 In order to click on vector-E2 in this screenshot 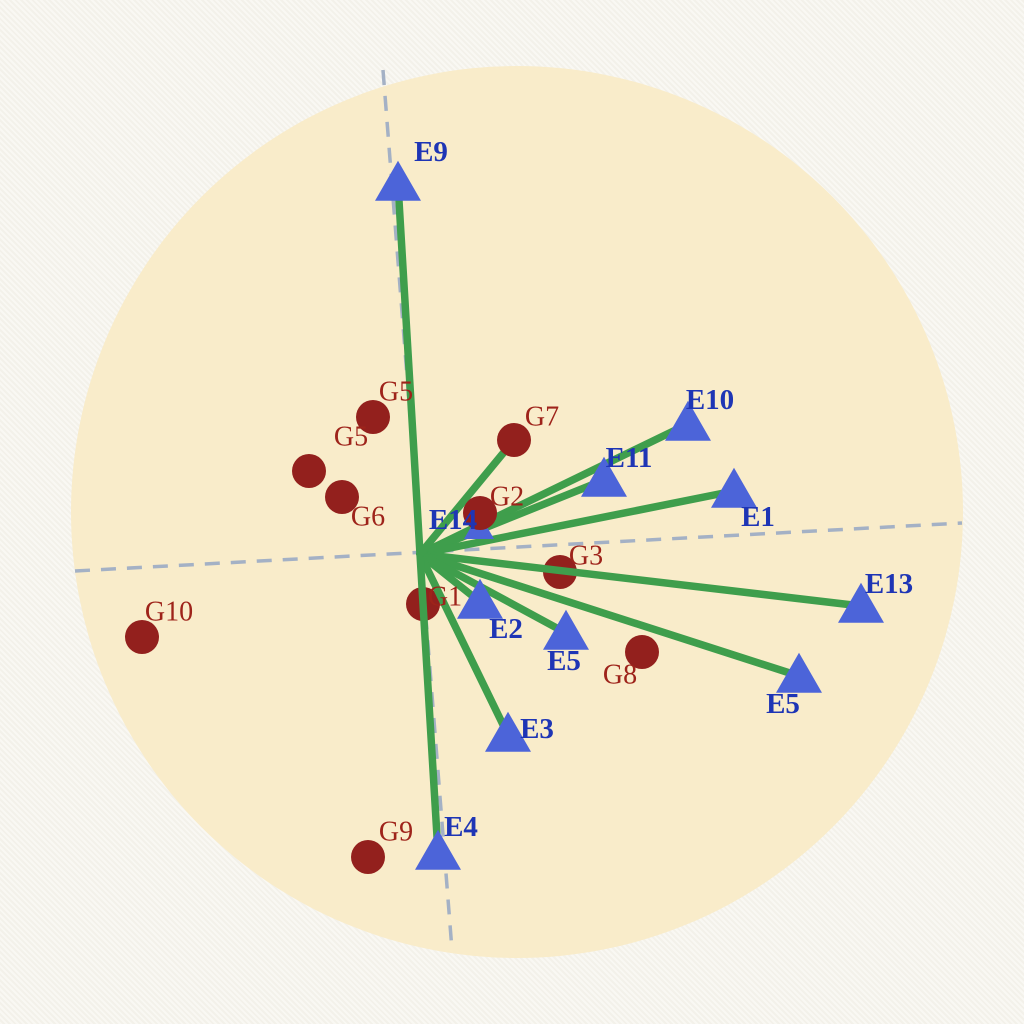, I will do `click(450, 578)`.